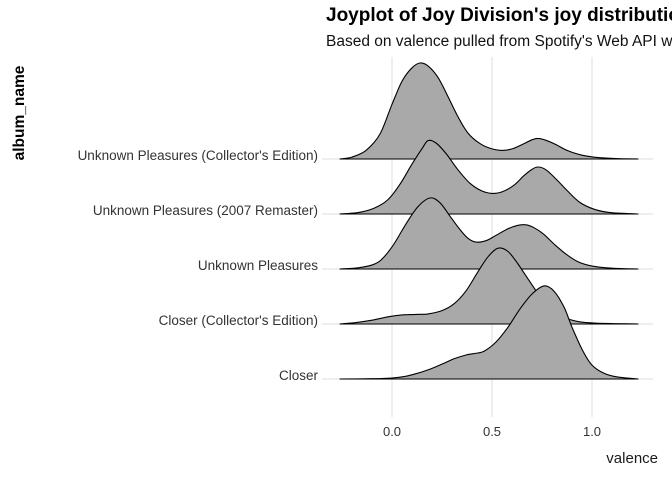 The image size is (672, 480). I want to click on y-axis-title: album_name, so click(19, 113).